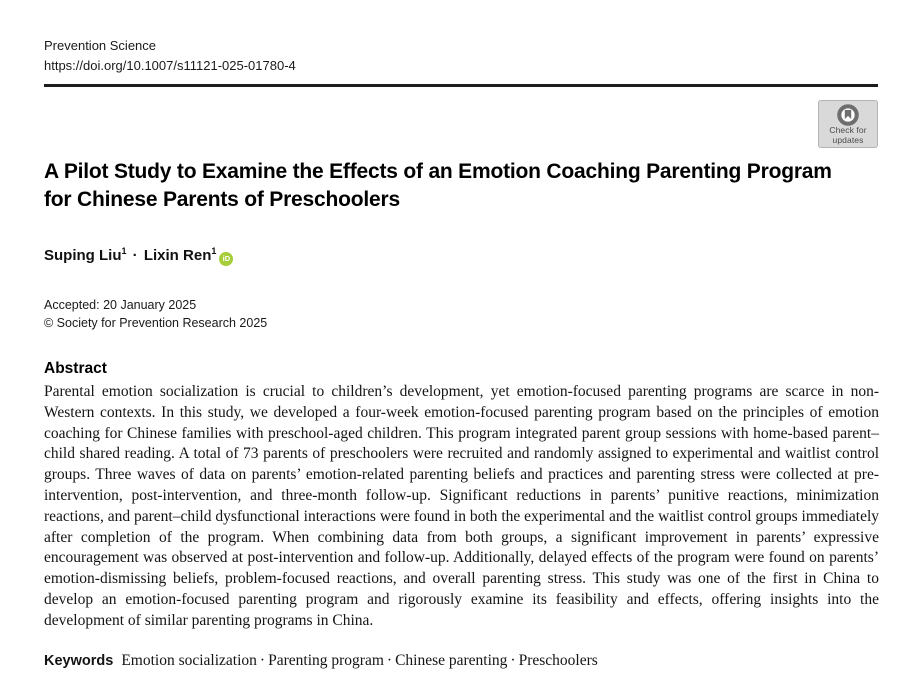  Describe the element at coordinates (848, 130) in the screenshot. I see `check-badge-text-line1: Check for` at that location.